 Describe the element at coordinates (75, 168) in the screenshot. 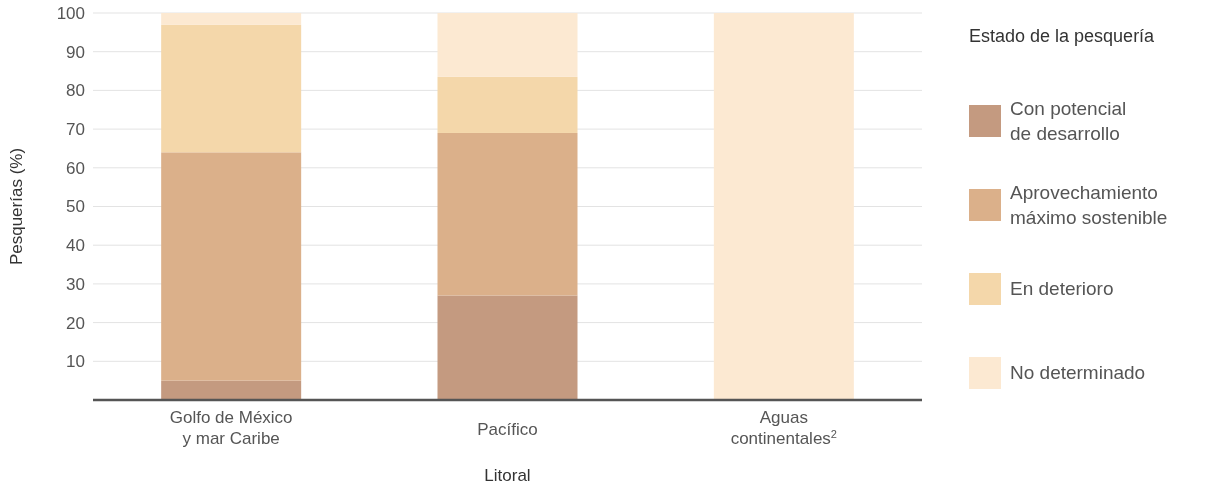

I see `y-tick-label: 60` at that location.